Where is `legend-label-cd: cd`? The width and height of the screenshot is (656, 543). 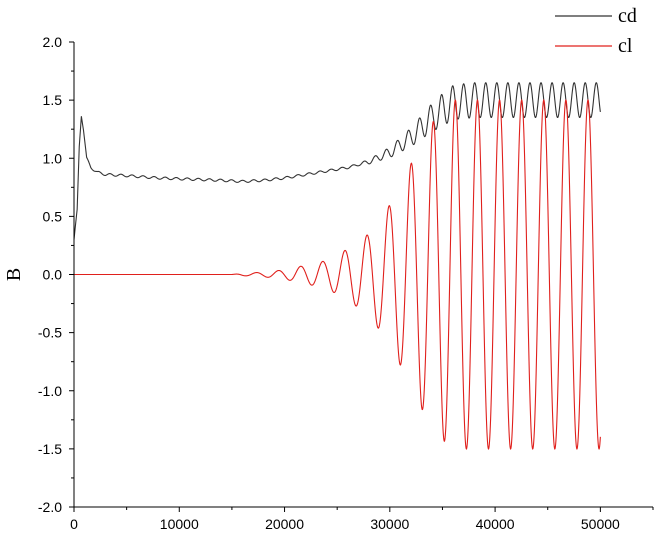
legend-label-cd: cd is located at coordinates (627, 16).